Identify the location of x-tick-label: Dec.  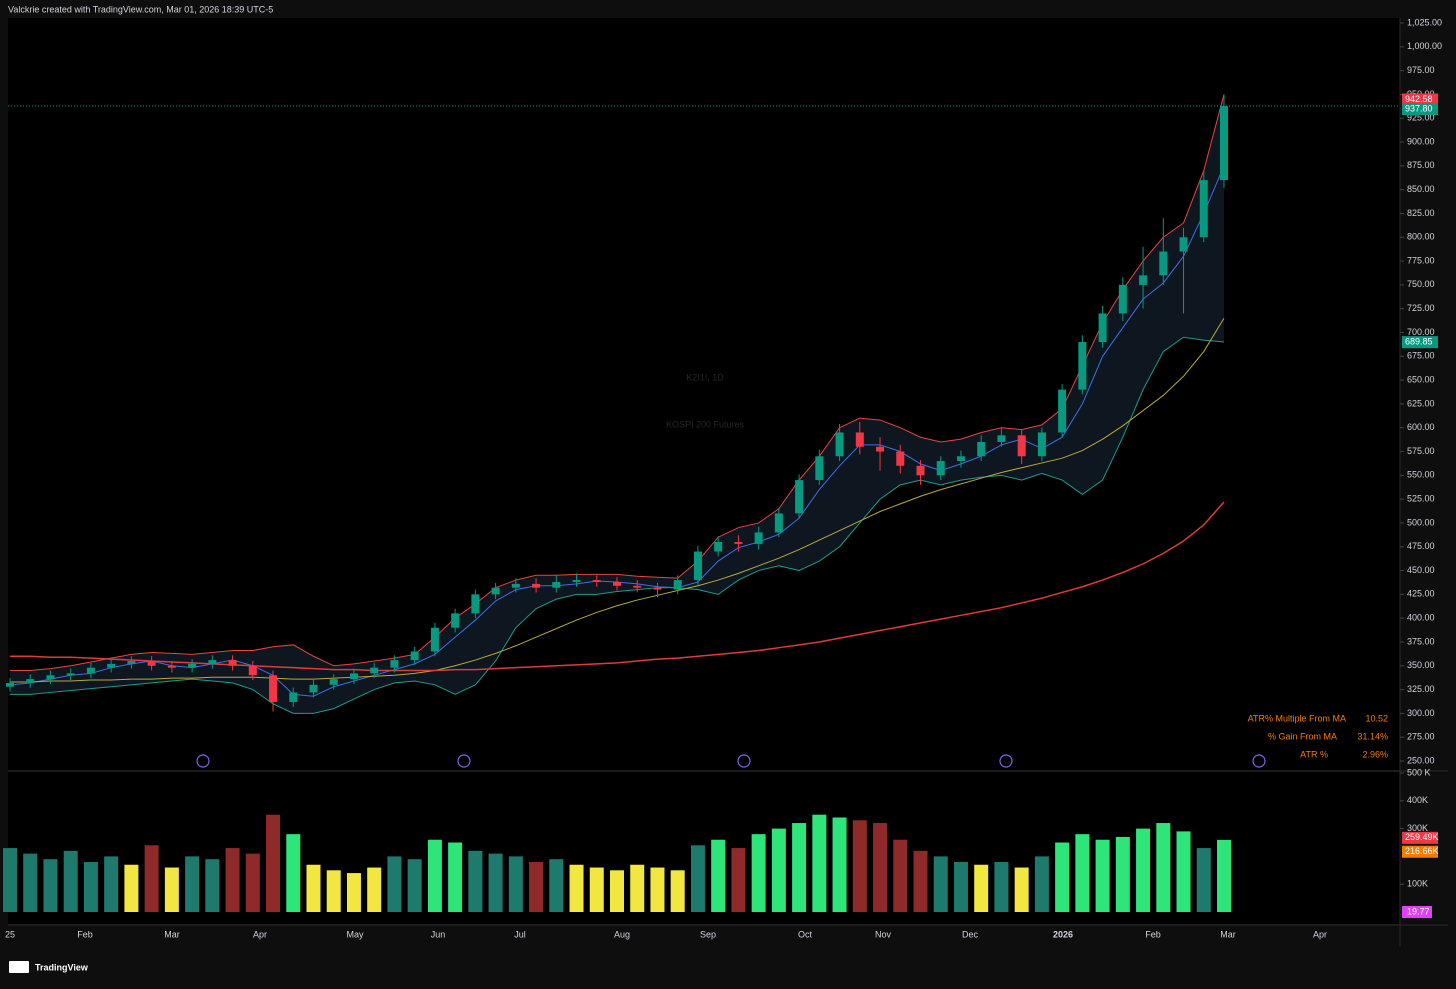
(970, 934).